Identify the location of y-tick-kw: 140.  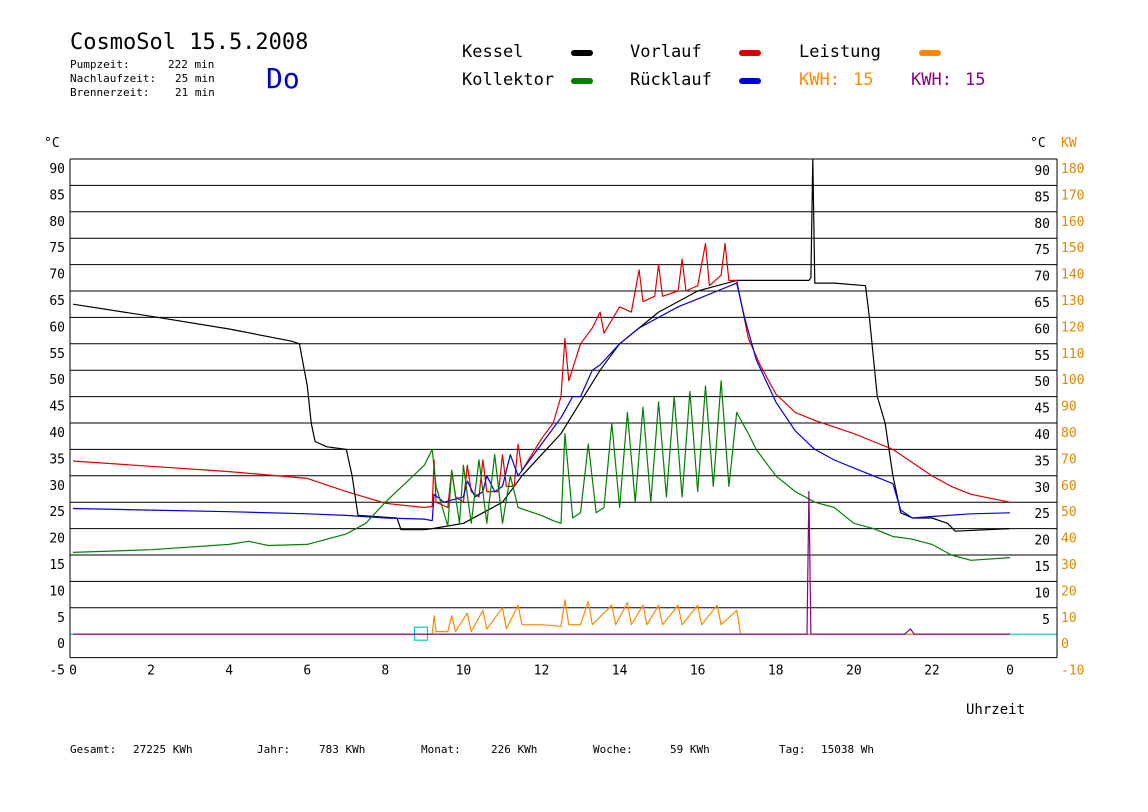
(1072, 275).